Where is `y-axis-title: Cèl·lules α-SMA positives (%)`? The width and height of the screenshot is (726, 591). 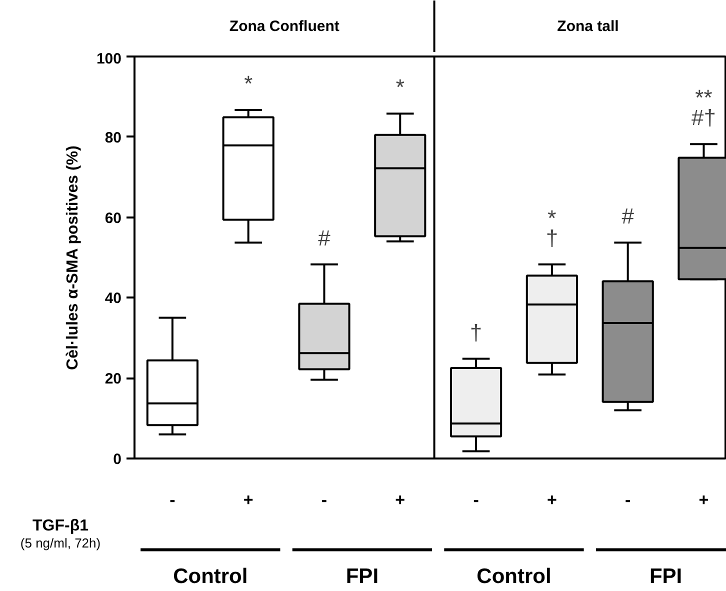
y-axis-title: Cèl·lules α-SMA positives (%) is located at coordinates (73, 258).